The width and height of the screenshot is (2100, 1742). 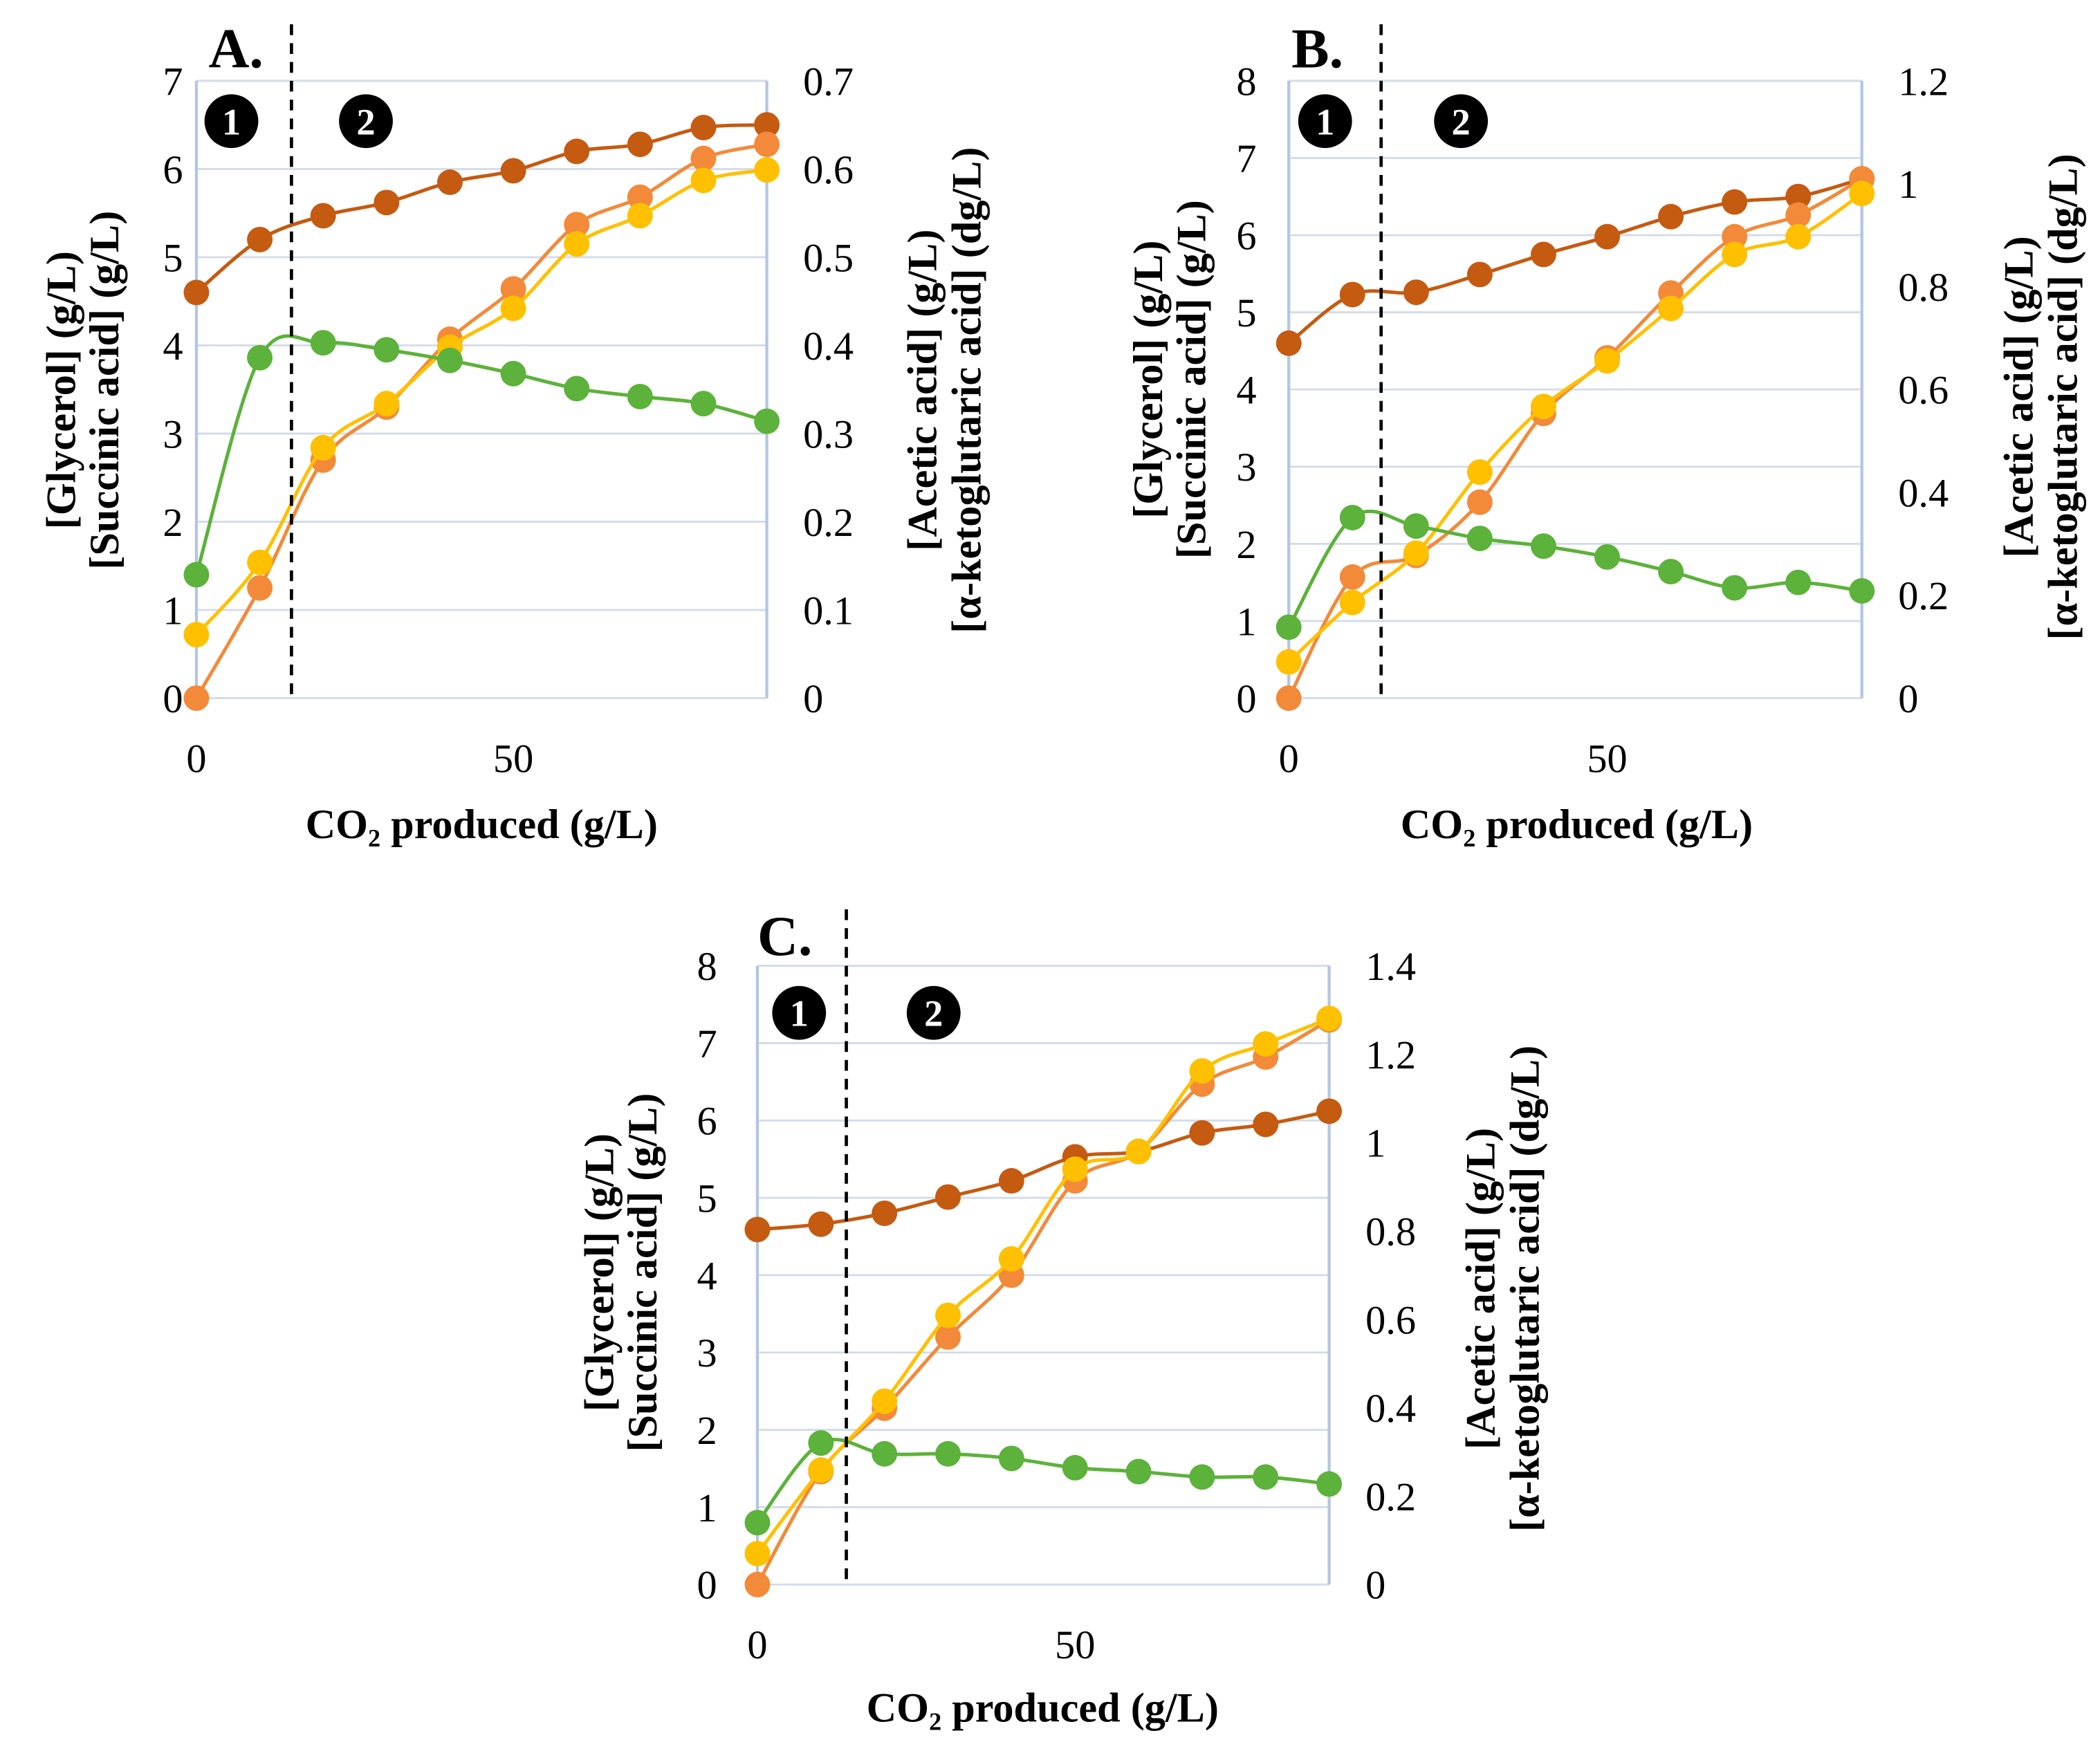 What do you see at coordinates (1246, 235) in the screenshot?
I see `y-tick-label: 6` at bounding box center [1246, 235].